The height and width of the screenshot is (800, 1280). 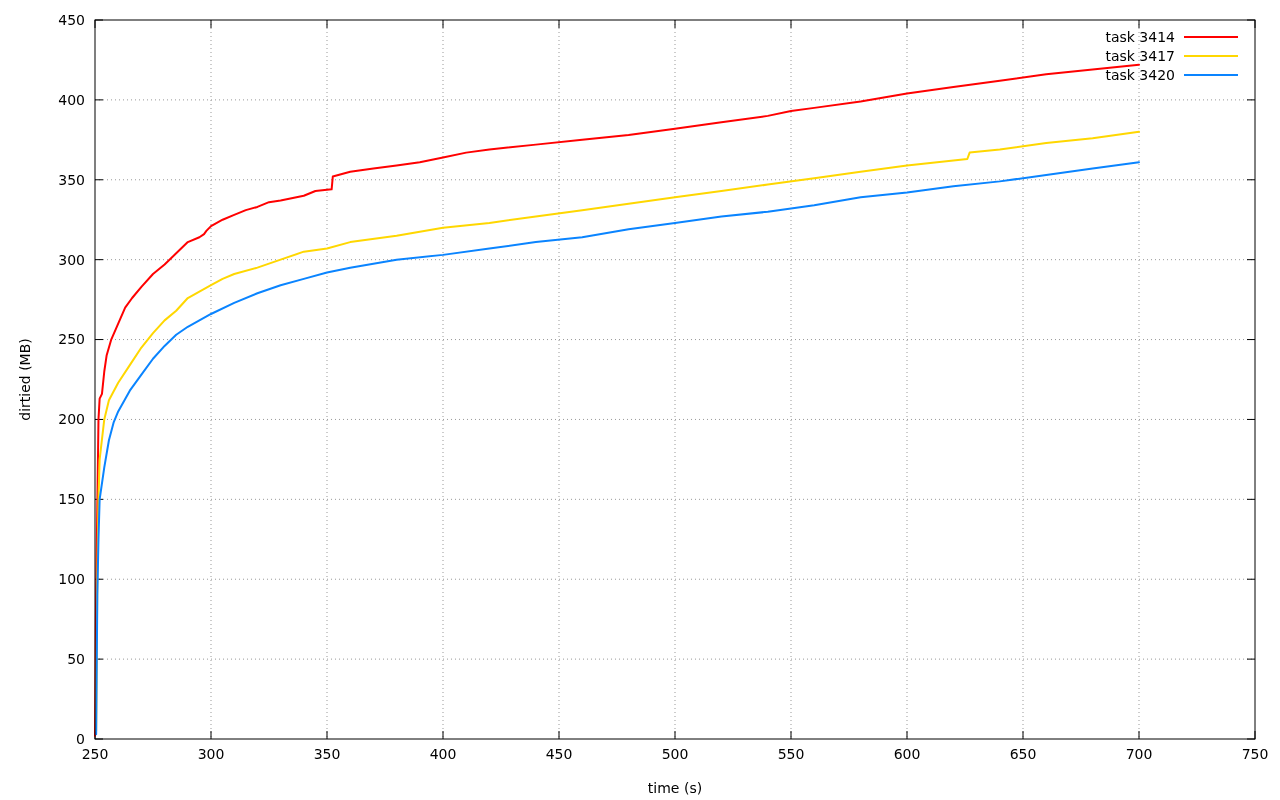 What do you see at coordinates (95, 754) in the screenshot?
I see `x-tick-label: 250` at bounding box center [95, 754].